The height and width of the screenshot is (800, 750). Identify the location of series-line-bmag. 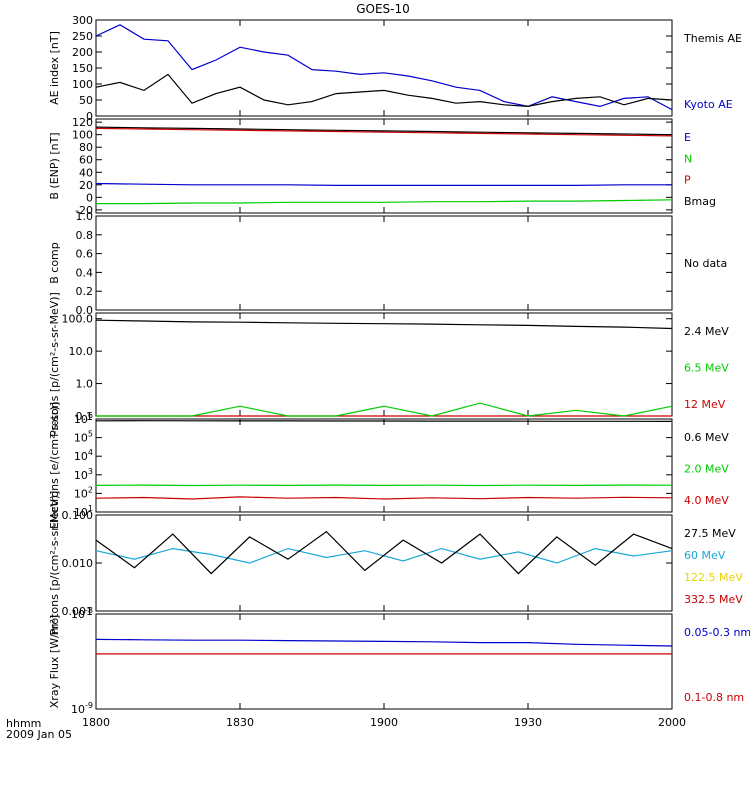
(384, 131).